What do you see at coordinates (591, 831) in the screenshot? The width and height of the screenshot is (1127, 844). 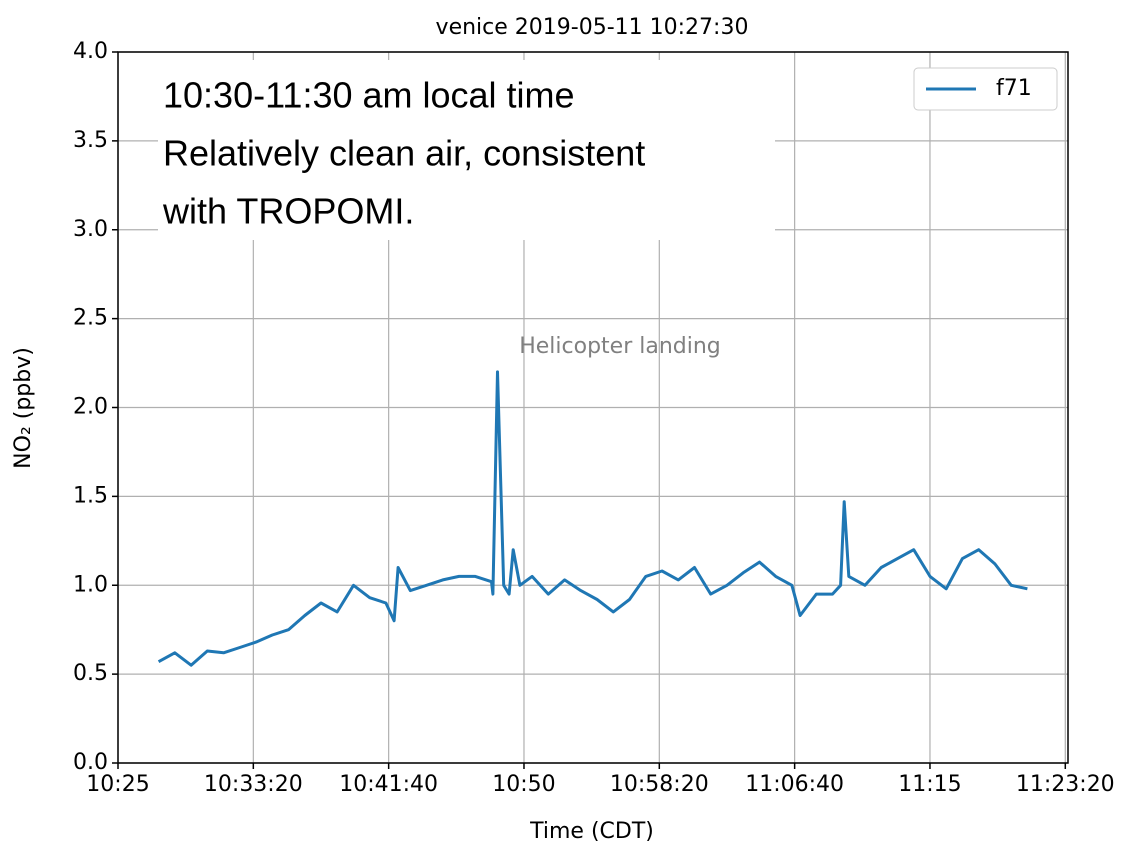 I see `x-axis-label: Time (CDT)` at bounding box center [591, 831].